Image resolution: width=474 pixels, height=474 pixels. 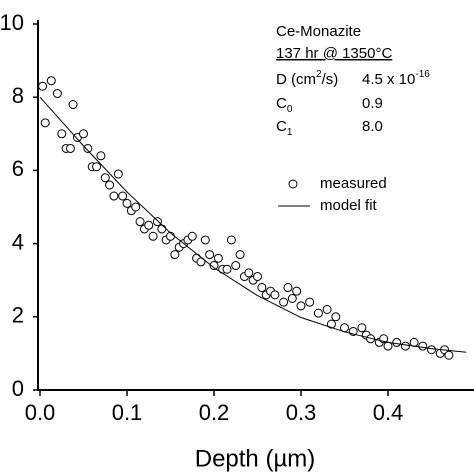 I want to click on d-label-part: /s), so click(x=330, y=79).